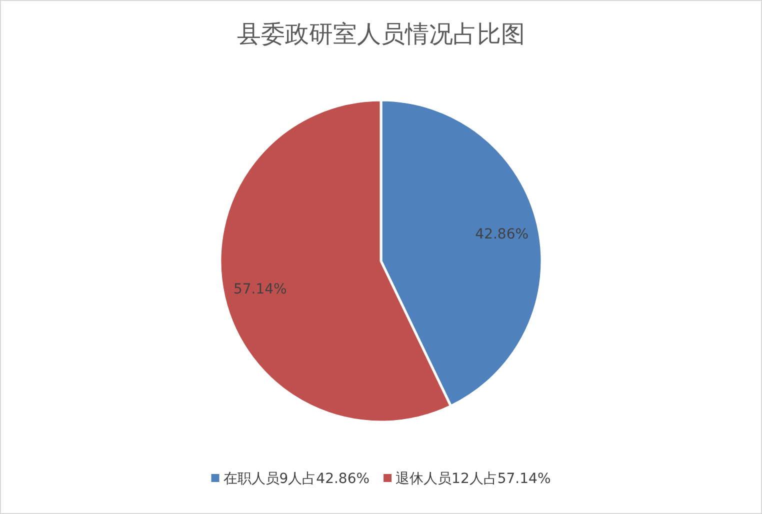 The width and height of the screenshot is (762, 514). I want to click on legend-label: 在职人员9人占42.86%, so click(296, 479).